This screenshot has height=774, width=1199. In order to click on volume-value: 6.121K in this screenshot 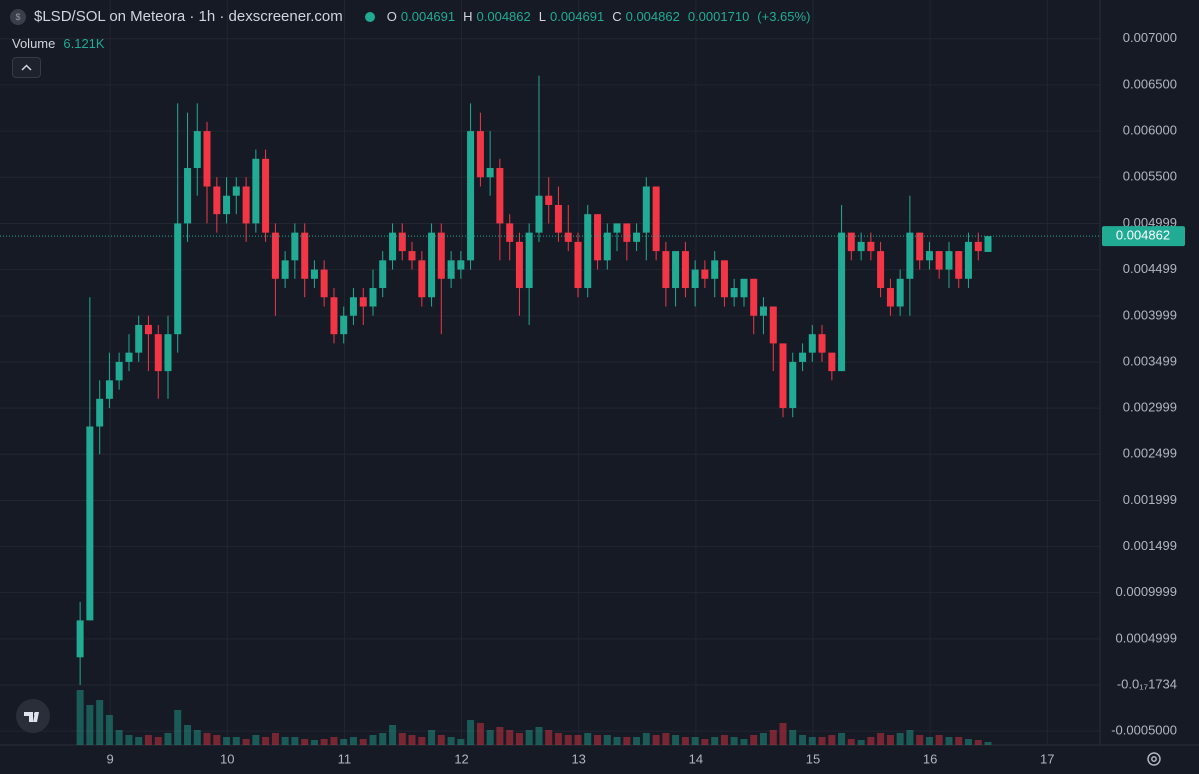, I will do `click(84, 43)`.